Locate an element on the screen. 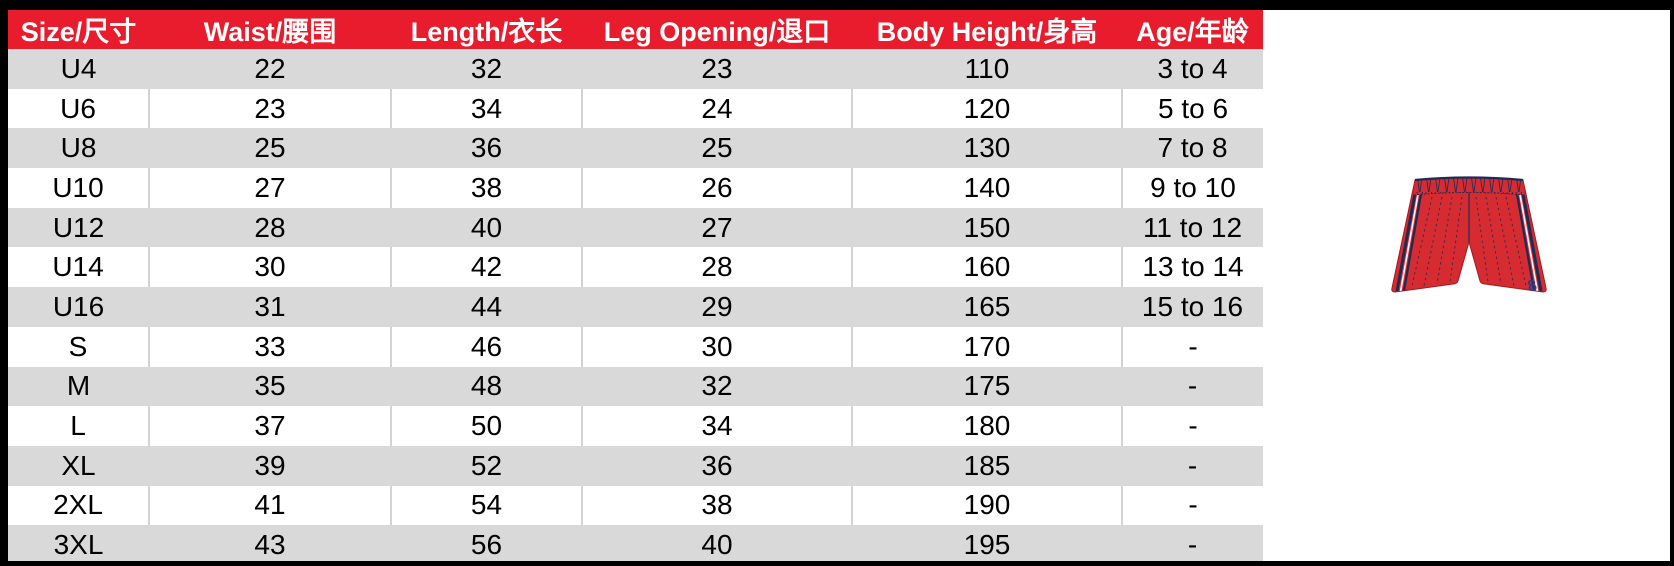 This screenshot has width=1674, height=566. table-cell-leg-opening: 28 is located at coordinates (717, 267).